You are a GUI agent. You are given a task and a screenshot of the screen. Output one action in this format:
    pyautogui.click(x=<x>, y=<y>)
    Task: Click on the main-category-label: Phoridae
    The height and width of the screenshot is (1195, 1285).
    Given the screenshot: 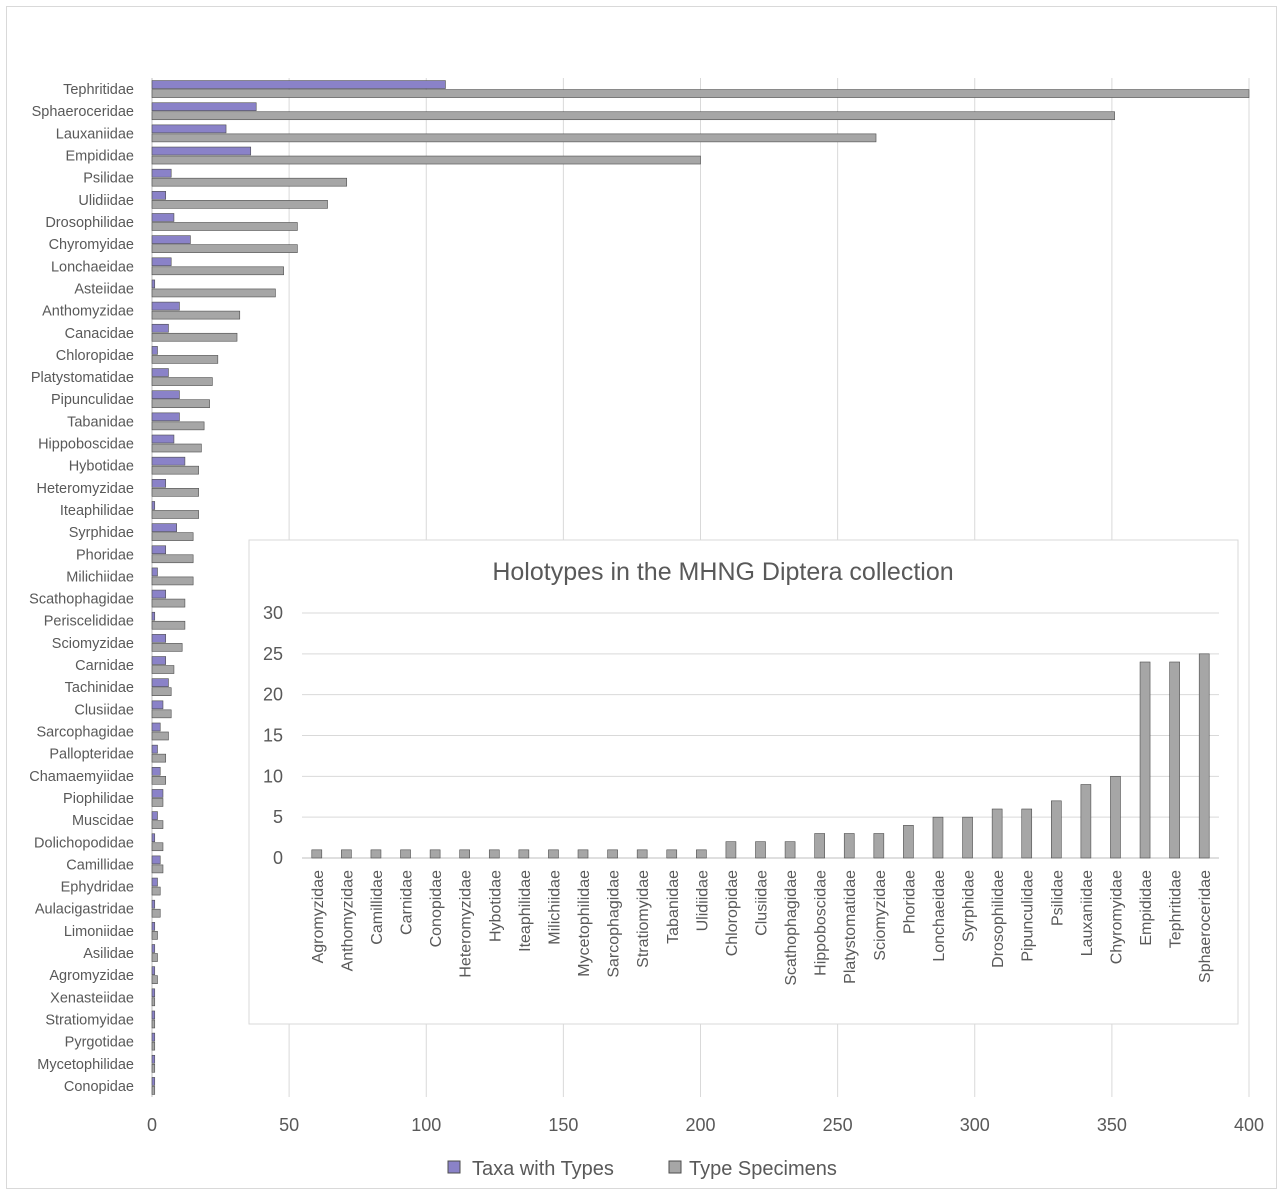 What is the action you would take?
    pyautogui.click(x=105, y=555)
    